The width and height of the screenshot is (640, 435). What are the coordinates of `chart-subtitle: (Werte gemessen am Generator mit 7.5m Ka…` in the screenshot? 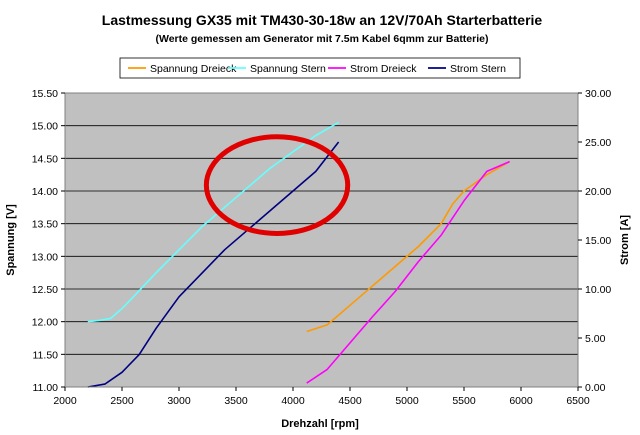 It's located at (321, 39).